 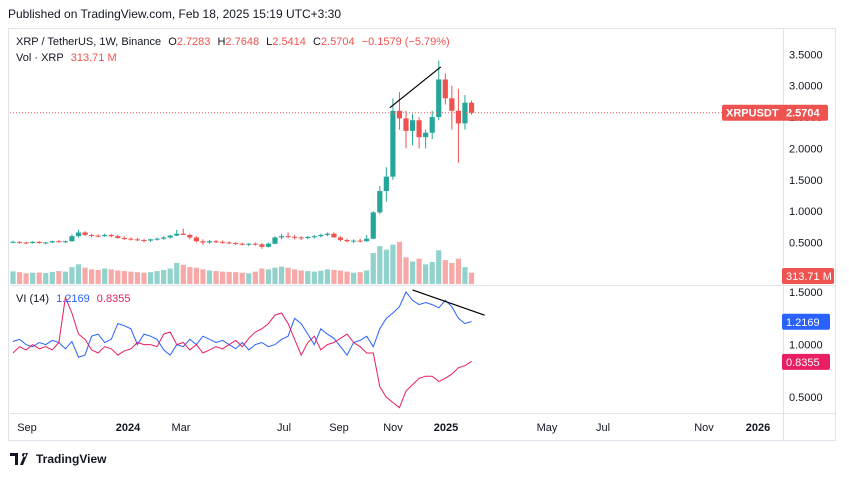 I want to click on high-label: H, so click(x=221, y=42).